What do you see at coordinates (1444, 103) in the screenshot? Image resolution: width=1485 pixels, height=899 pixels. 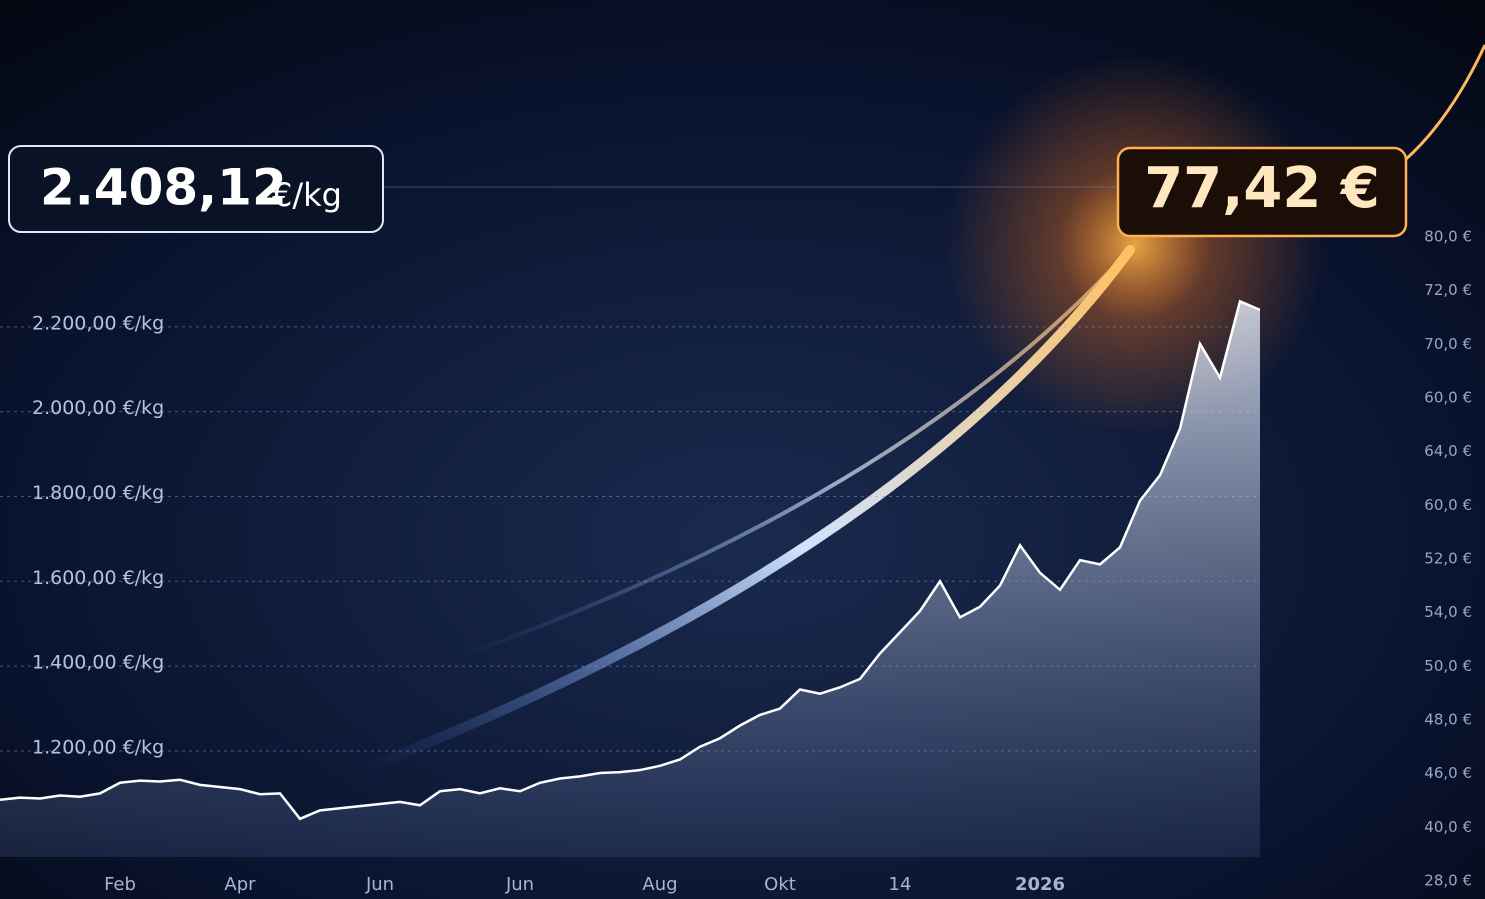 I see `trend-arc` at bounding box center [1444, 103].